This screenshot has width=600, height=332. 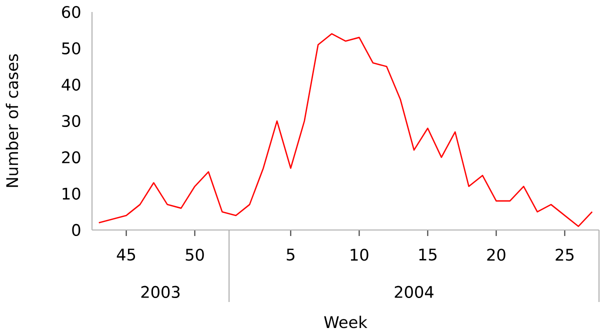 What do you see at coordinates (359, 254) in the screenshot?
I see `x-tick-label: 10` at bounding box center [359, 254].